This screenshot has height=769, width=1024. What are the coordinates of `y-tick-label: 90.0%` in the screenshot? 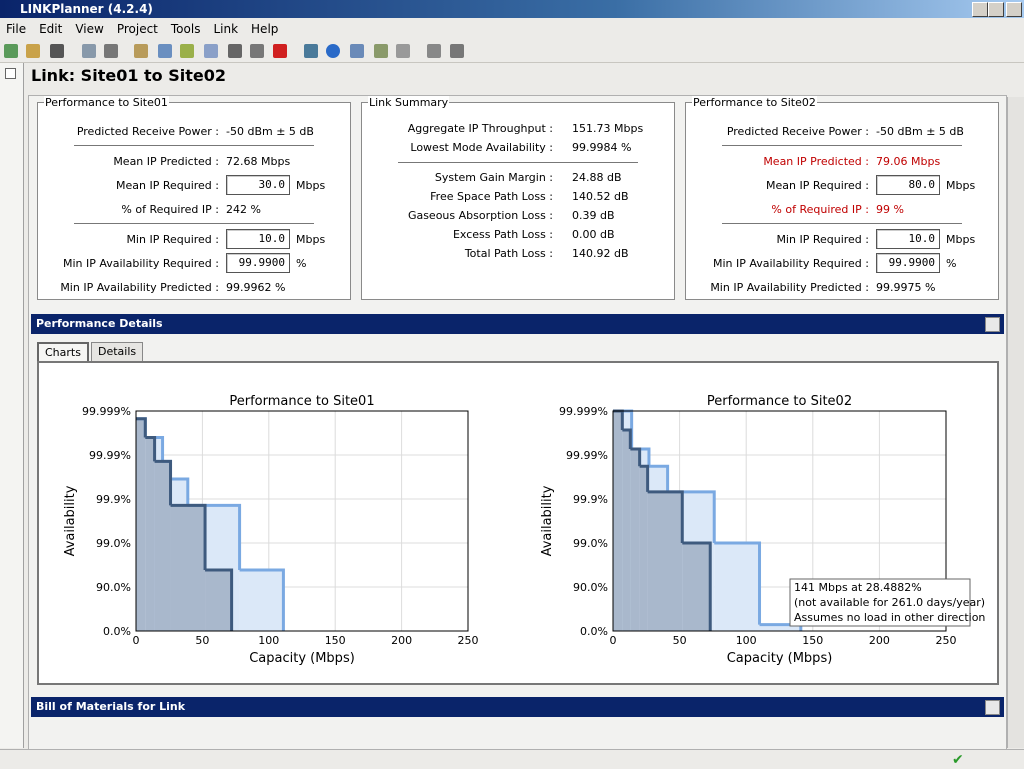 It's located at (113, 587).